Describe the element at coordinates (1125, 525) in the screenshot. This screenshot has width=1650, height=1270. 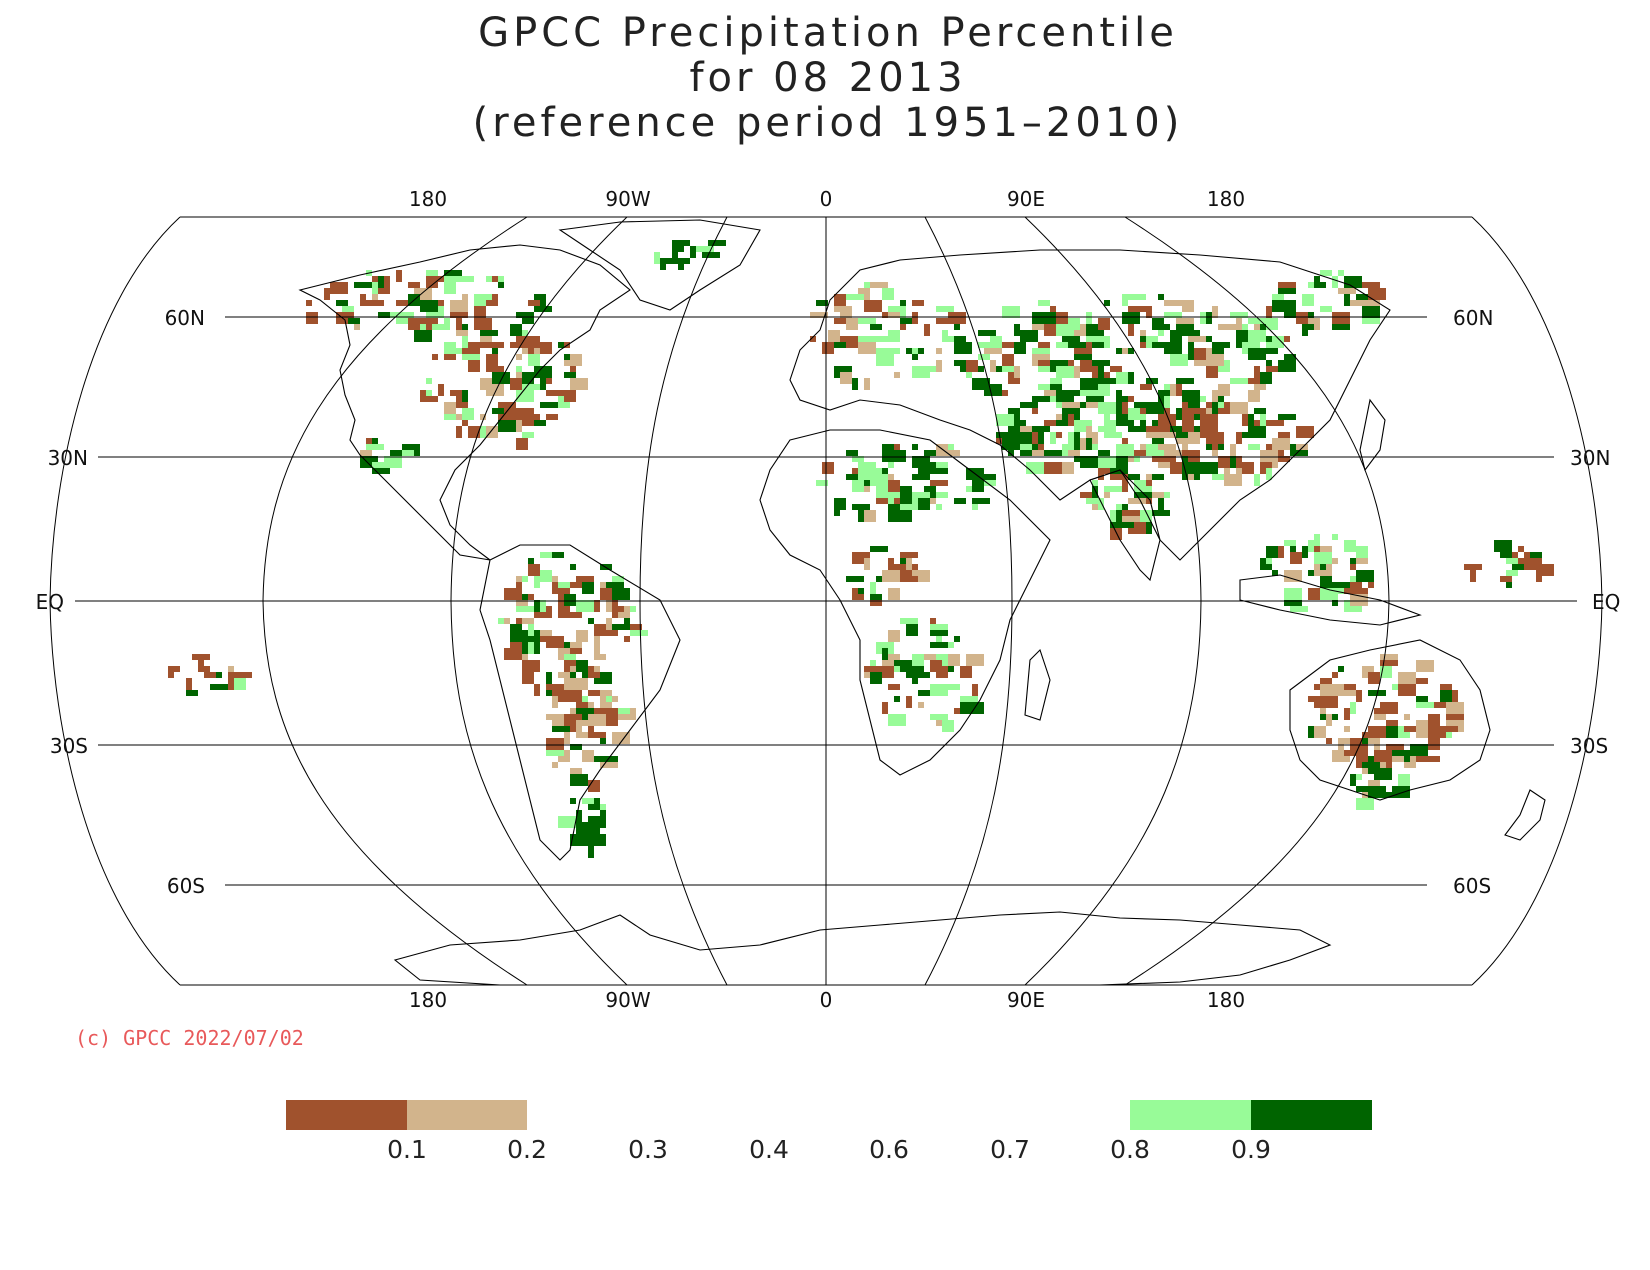
I see `coast-india` at that location.